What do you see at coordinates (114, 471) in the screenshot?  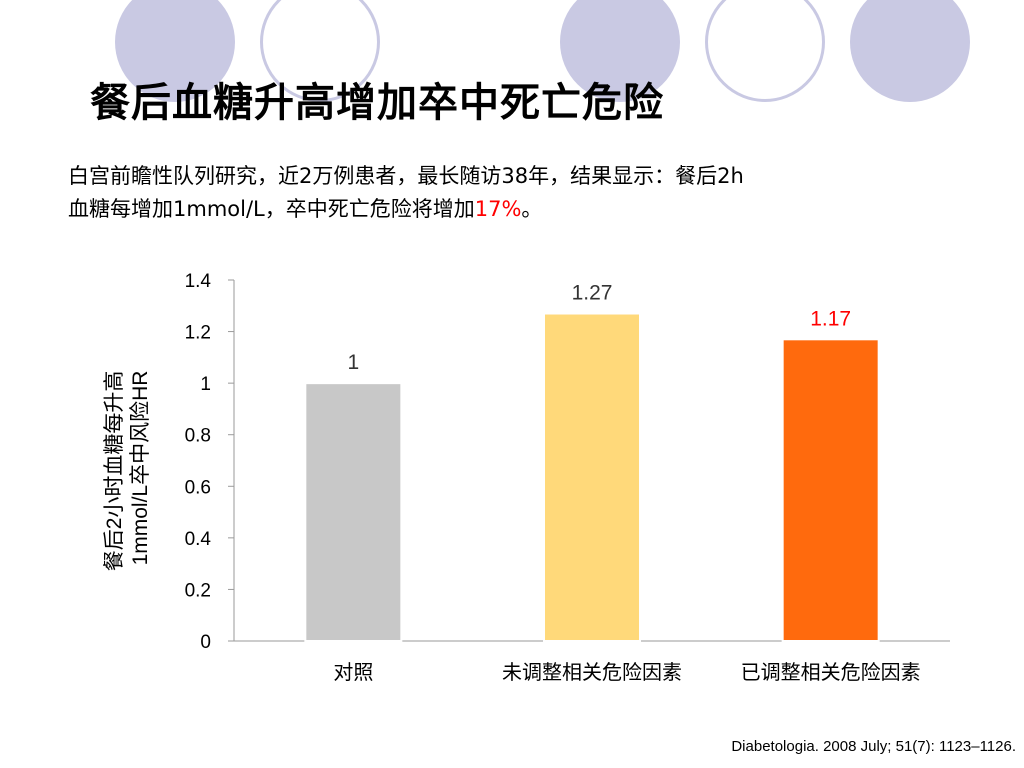 I see `y-axis-label-line-1: 餐后2小时血糖每升高` at bounding box center [114, 471].